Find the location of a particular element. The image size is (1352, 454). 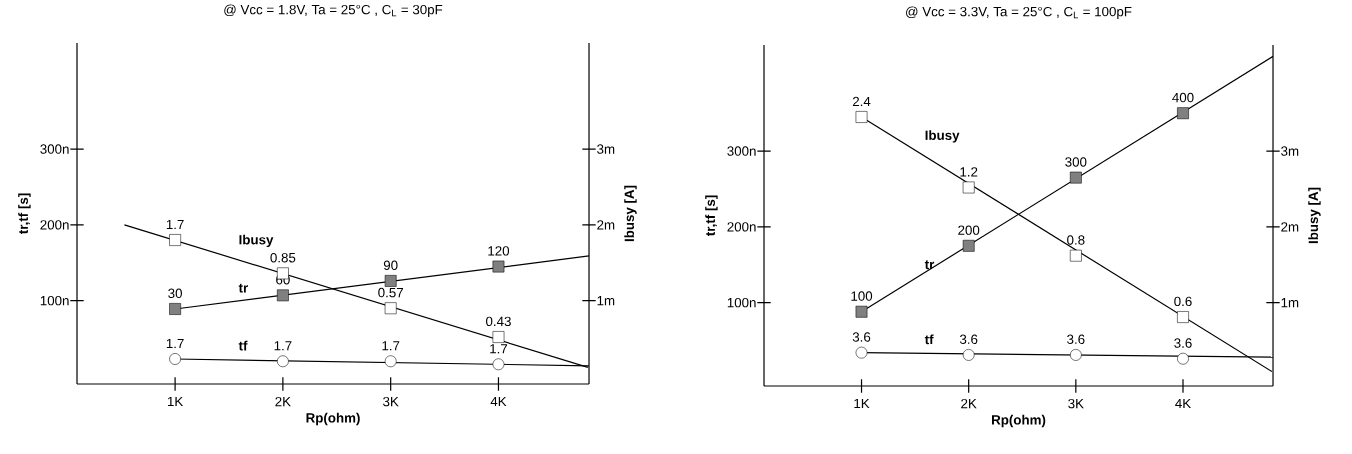

chart-title: @ Vcc = 3.3V, Ta = 25°C , C$_{L}$ = 100pF is located at coordinates (1019, 12).